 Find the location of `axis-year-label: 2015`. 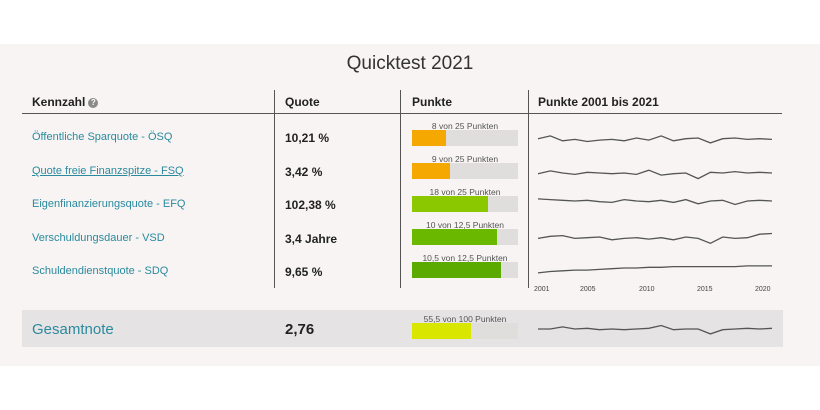

axis-year-label: 2015 is located at coordinates (705, 289).